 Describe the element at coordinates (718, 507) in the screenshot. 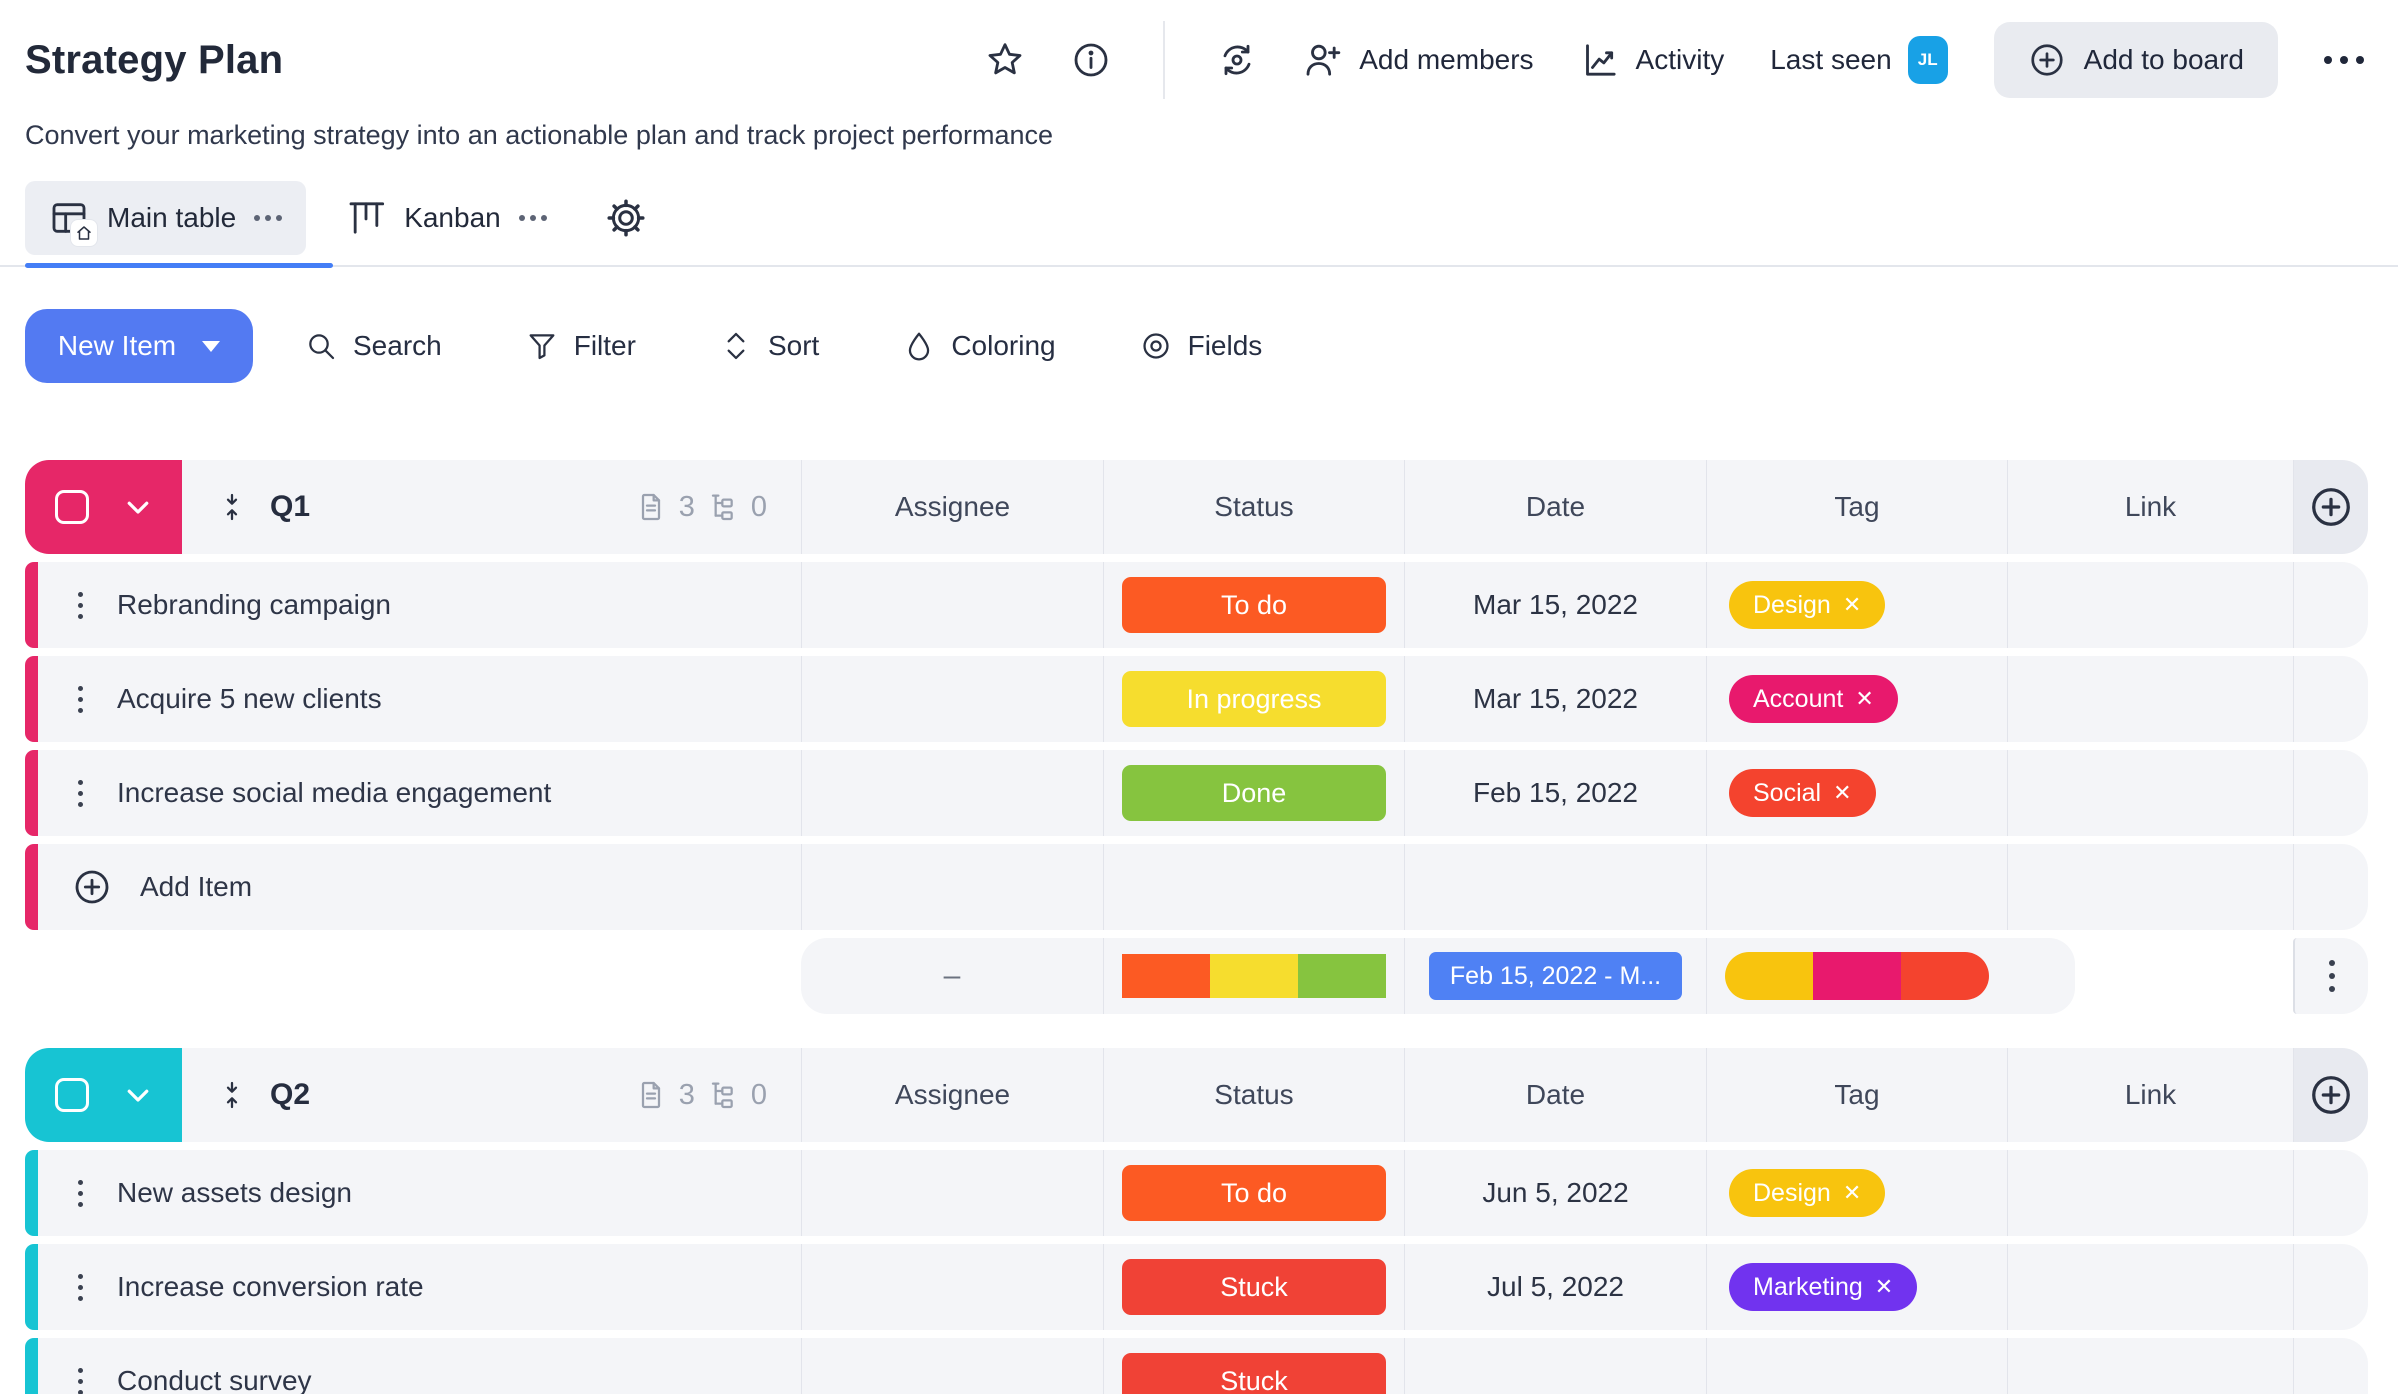

I see `group-q1-counts: 3 0` at that location.